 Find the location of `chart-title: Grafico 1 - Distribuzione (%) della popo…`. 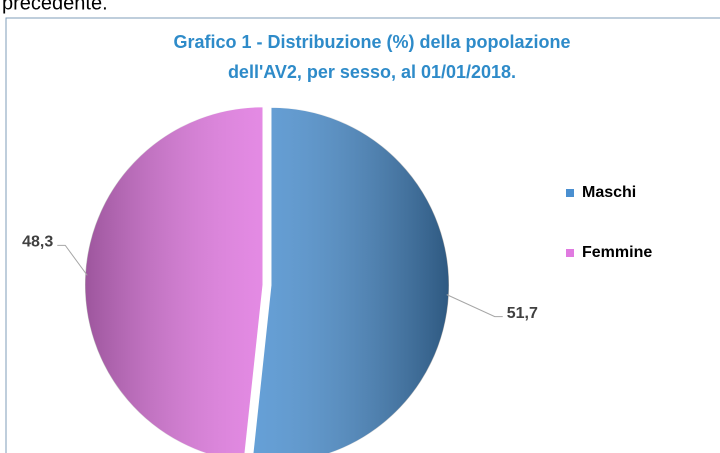

chart-title: Grafico 1 - Distribuzione (%) della popo… is located at coordinates (371, 42).